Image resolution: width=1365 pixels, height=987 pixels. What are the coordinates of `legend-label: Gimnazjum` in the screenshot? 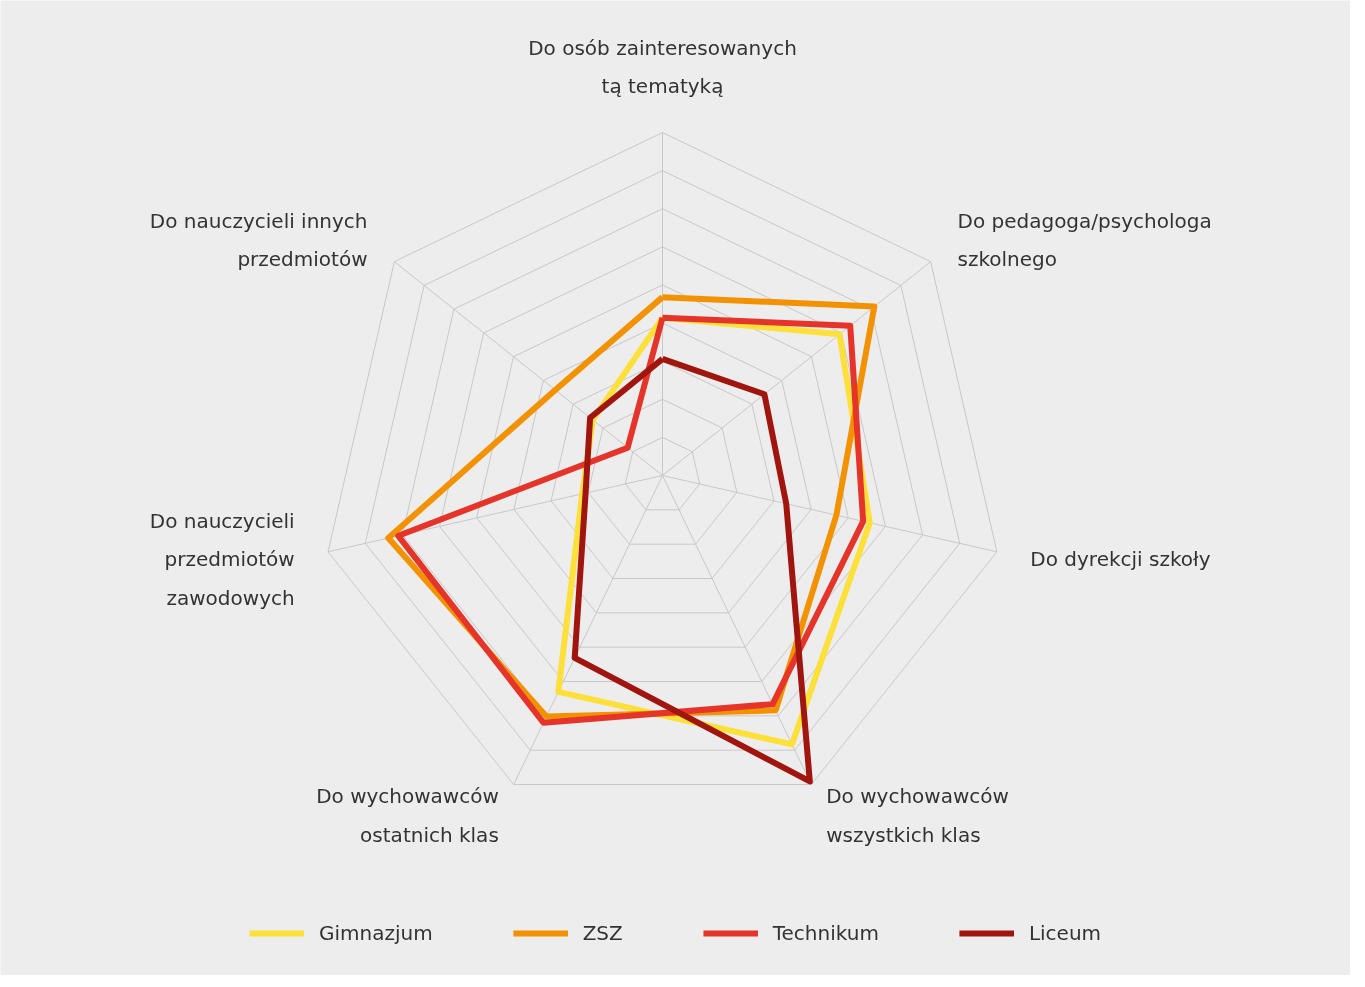 It's located at (375, 933).